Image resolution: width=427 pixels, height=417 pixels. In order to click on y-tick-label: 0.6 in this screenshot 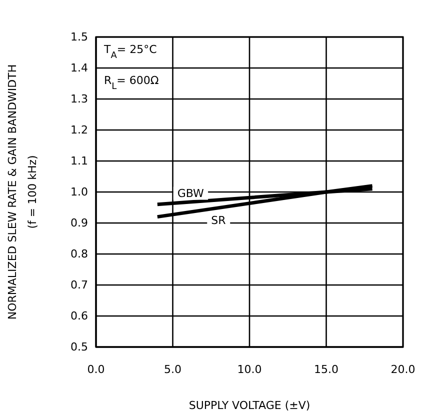, I will do `click(79, 316)`.